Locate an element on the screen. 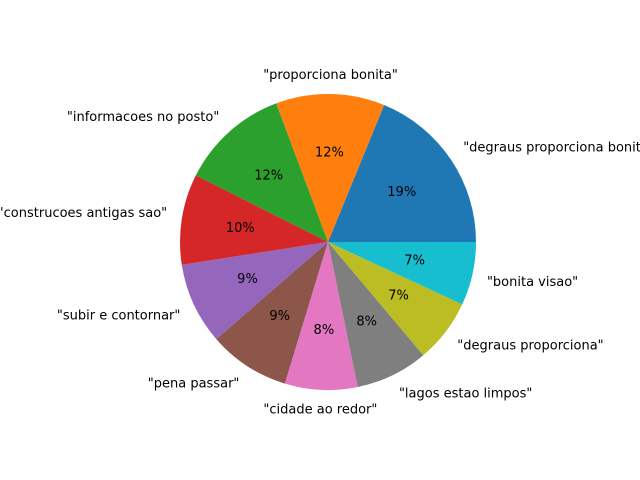  slice-label-2: "proporciona bonita" is located at coordinates (330, 75).